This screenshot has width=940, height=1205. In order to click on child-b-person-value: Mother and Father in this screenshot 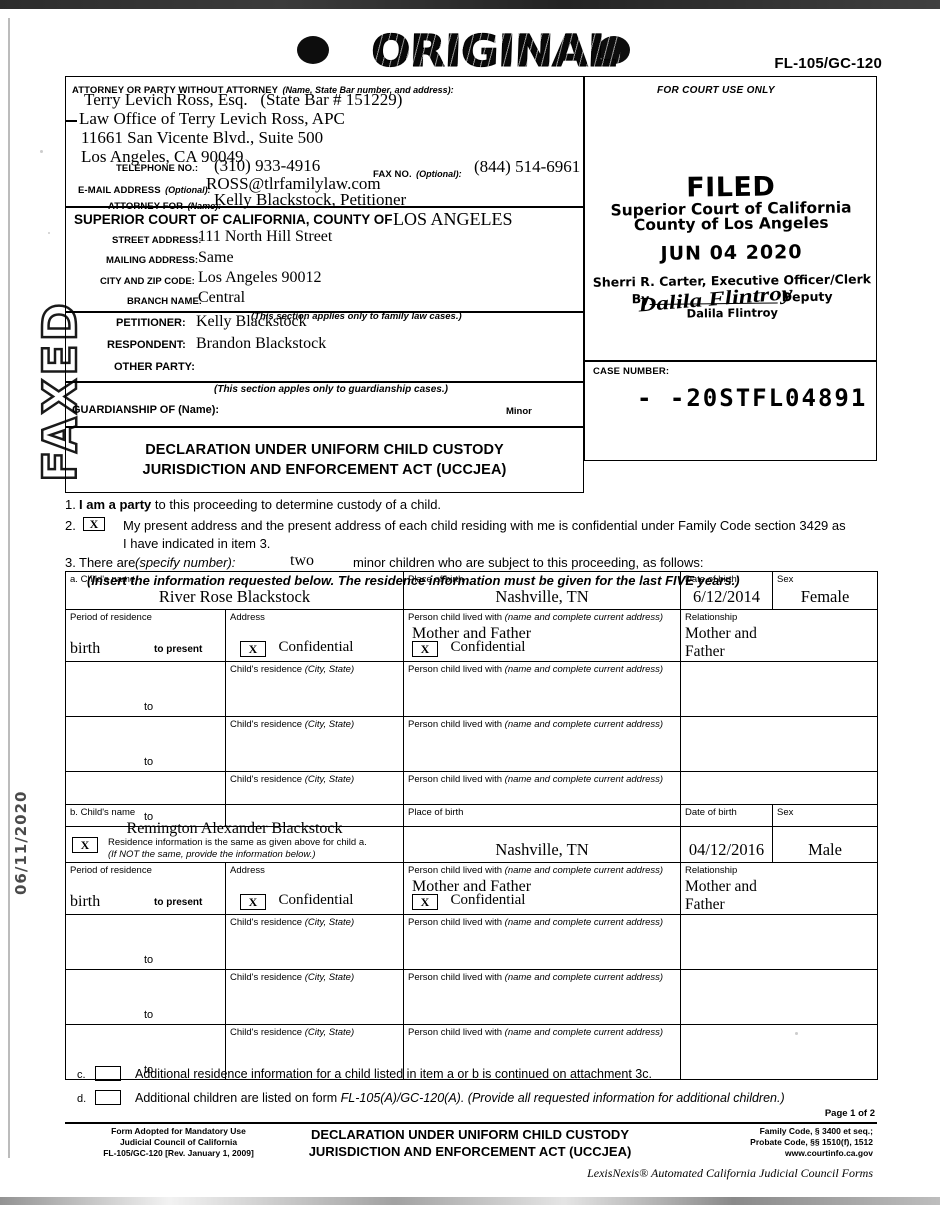, I will do `click(472, 886)`.